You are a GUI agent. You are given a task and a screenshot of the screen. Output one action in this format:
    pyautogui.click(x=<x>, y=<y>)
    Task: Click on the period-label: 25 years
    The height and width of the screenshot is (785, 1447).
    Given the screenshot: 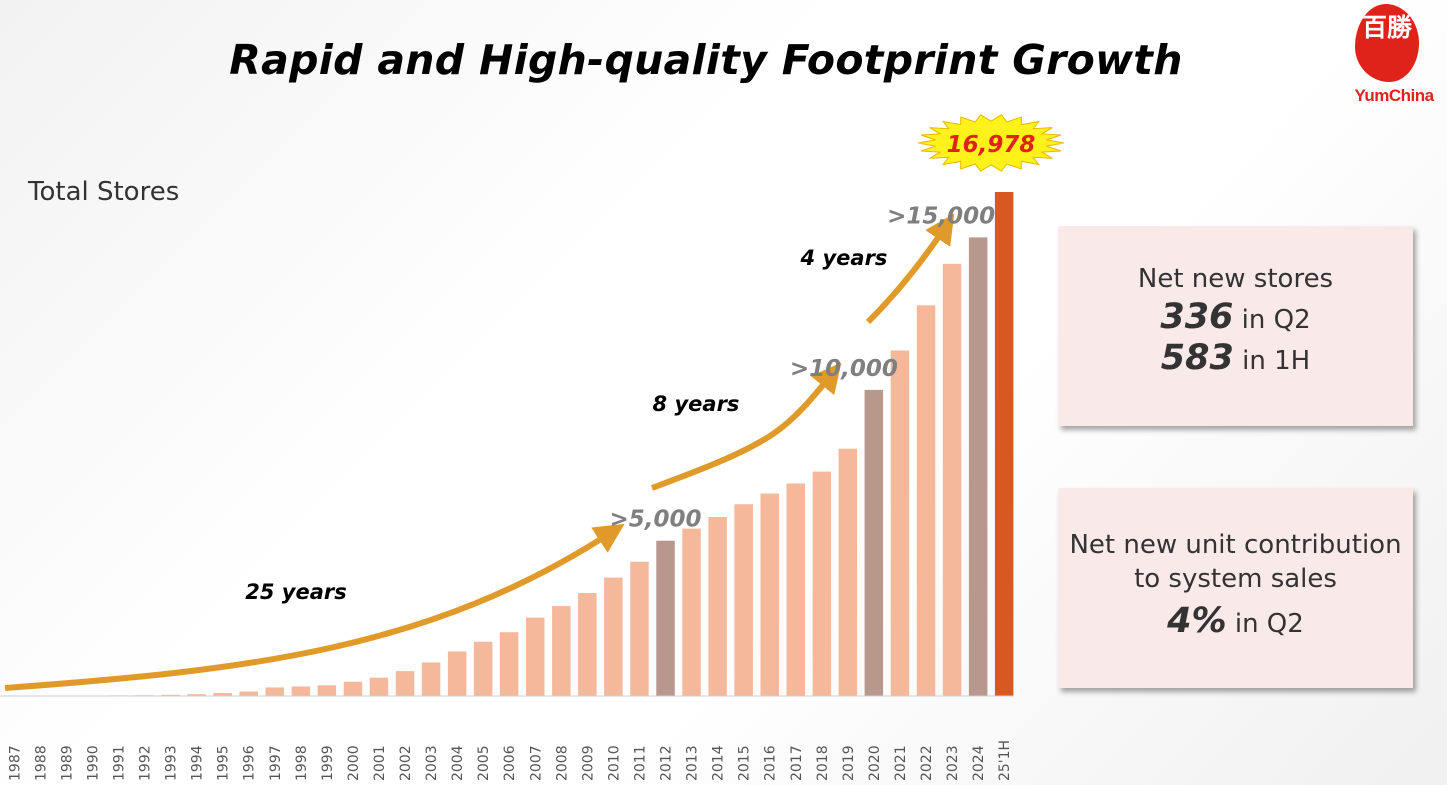 What is the action you would take?
    pyautogui.click(x=296, y=592)
    